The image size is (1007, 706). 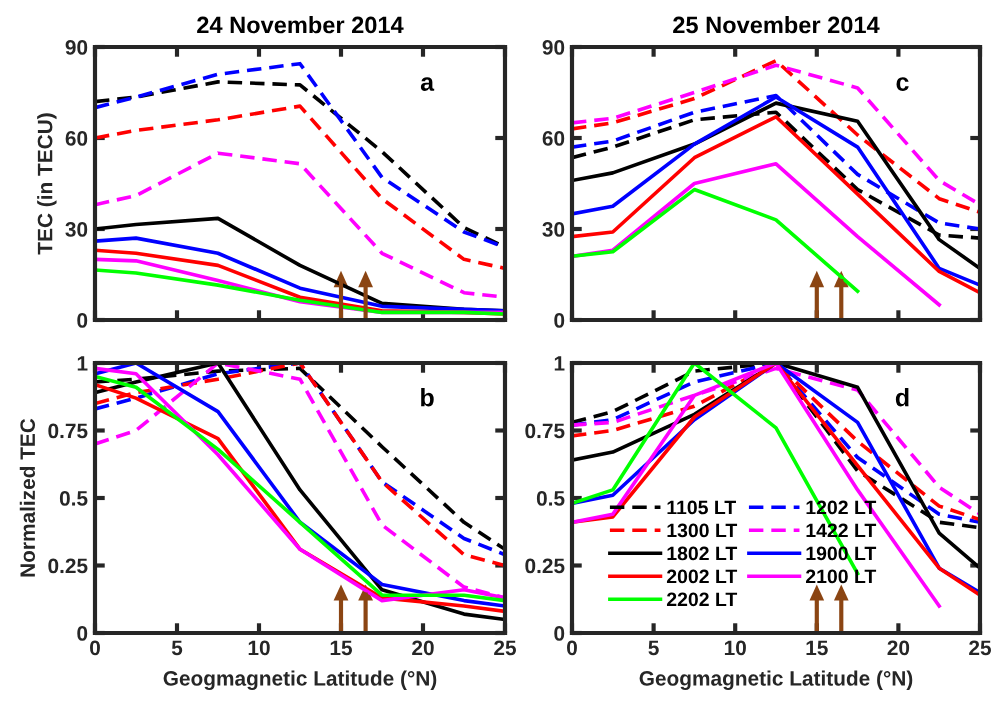 What do you see at coordinates (702, 576) in the screenshot?
I see `legend-label: 2002 LT` at bounding box center [702, 576].